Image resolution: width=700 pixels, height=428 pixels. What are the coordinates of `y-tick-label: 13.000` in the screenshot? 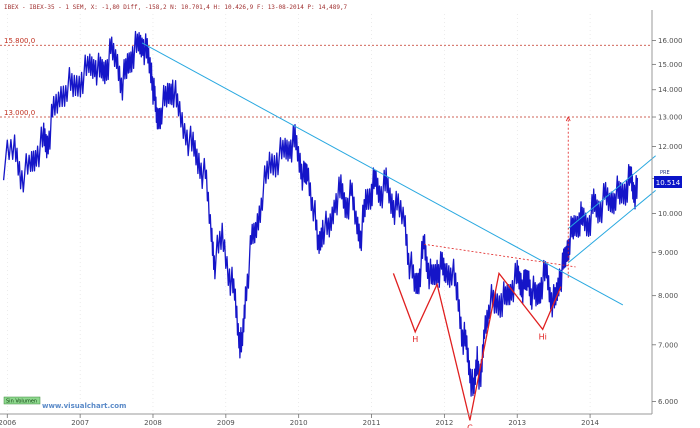 It's located at (670, 118).